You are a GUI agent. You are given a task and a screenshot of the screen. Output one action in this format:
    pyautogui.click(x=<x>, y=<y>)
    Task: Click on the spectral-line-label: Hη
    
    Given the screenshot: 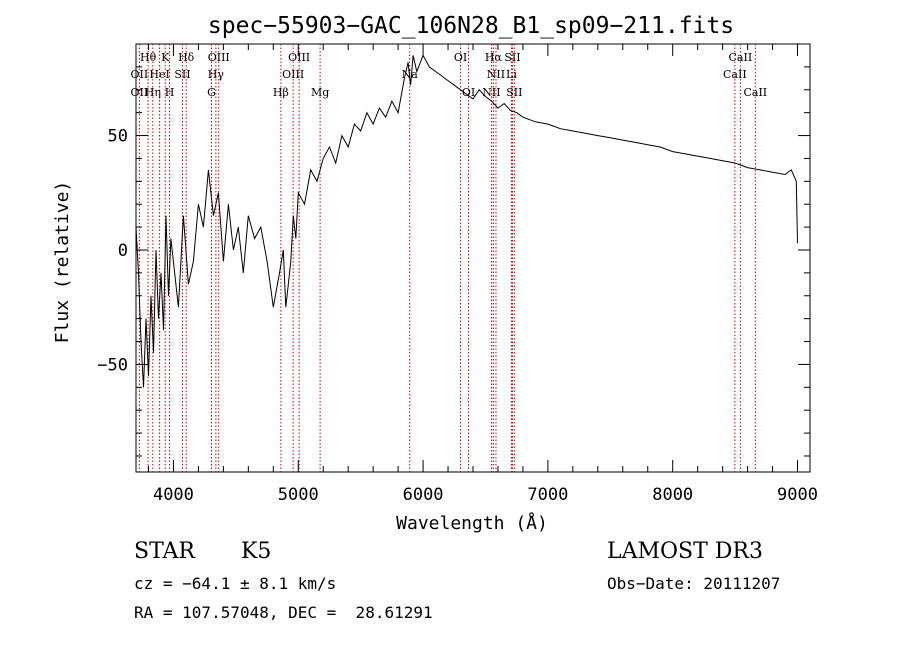 What is the action you would take?
    pyautogui.click(x=153, y=92)
    